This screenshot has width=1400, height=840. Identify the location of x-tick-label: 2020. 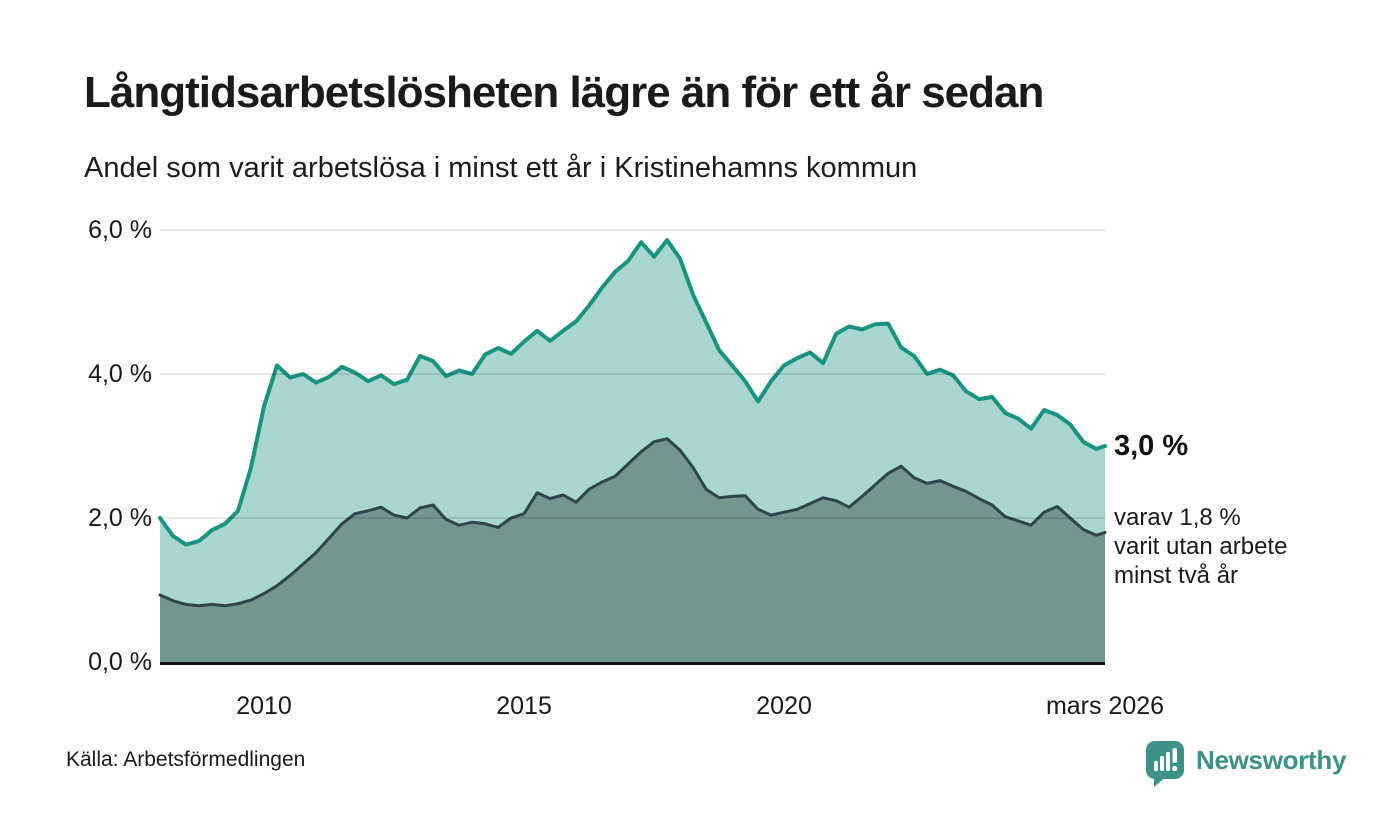
(784, 706).